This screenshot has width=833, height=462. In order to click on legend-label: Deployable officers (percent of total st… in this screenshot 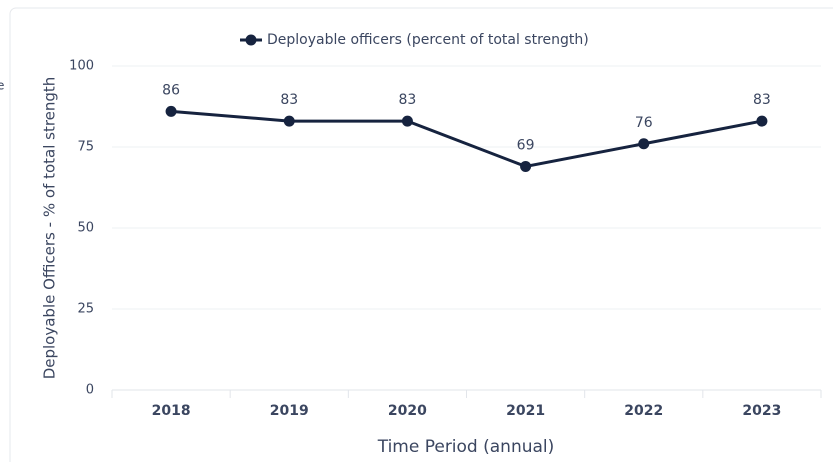, I will do `click(428, 40)`.